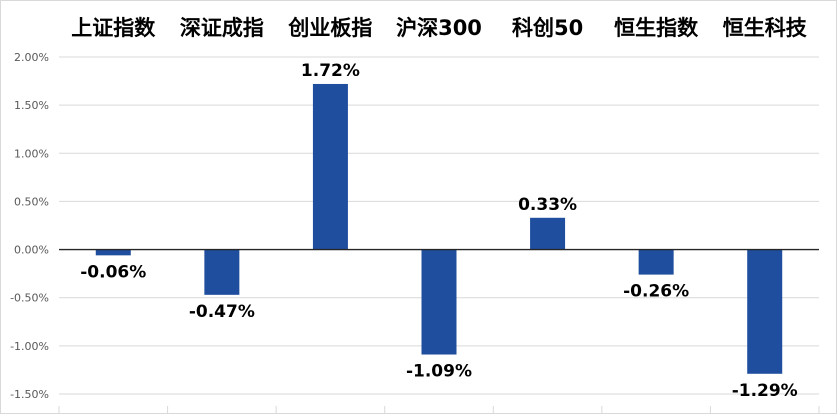 This screenshot has width=837, height=414. What do you see at coordinates (765, 28) in the screenshot?
I see `category-label: 恒生科技` at bounding box center [765, 28].